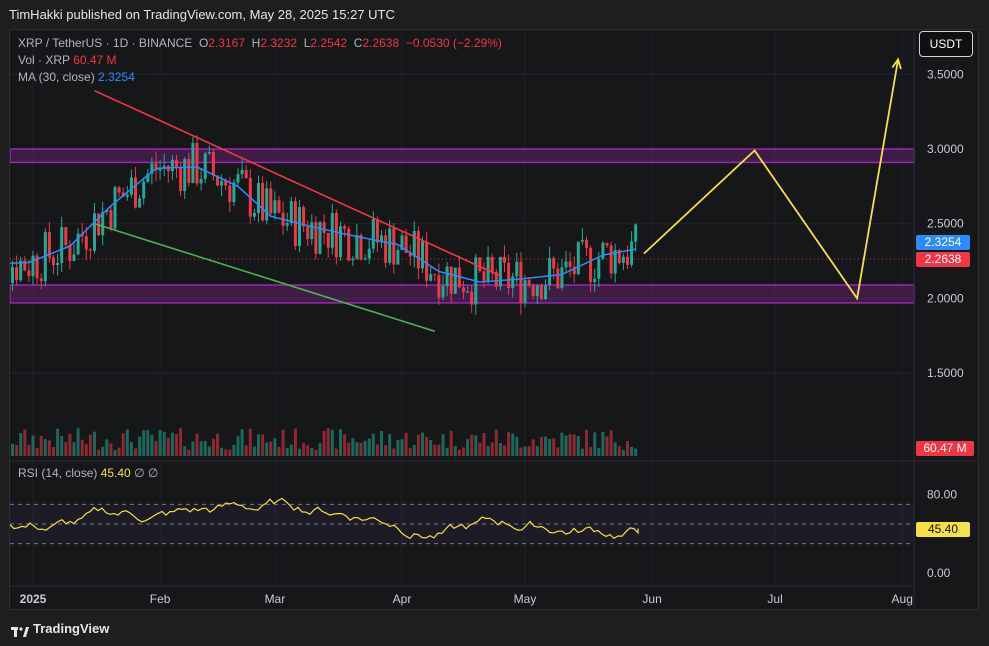 Image resolution: width=989 pixels, height=646 pixels. I want to click on legend-rsi-extra: ∅ ∅, so click(146, 473).